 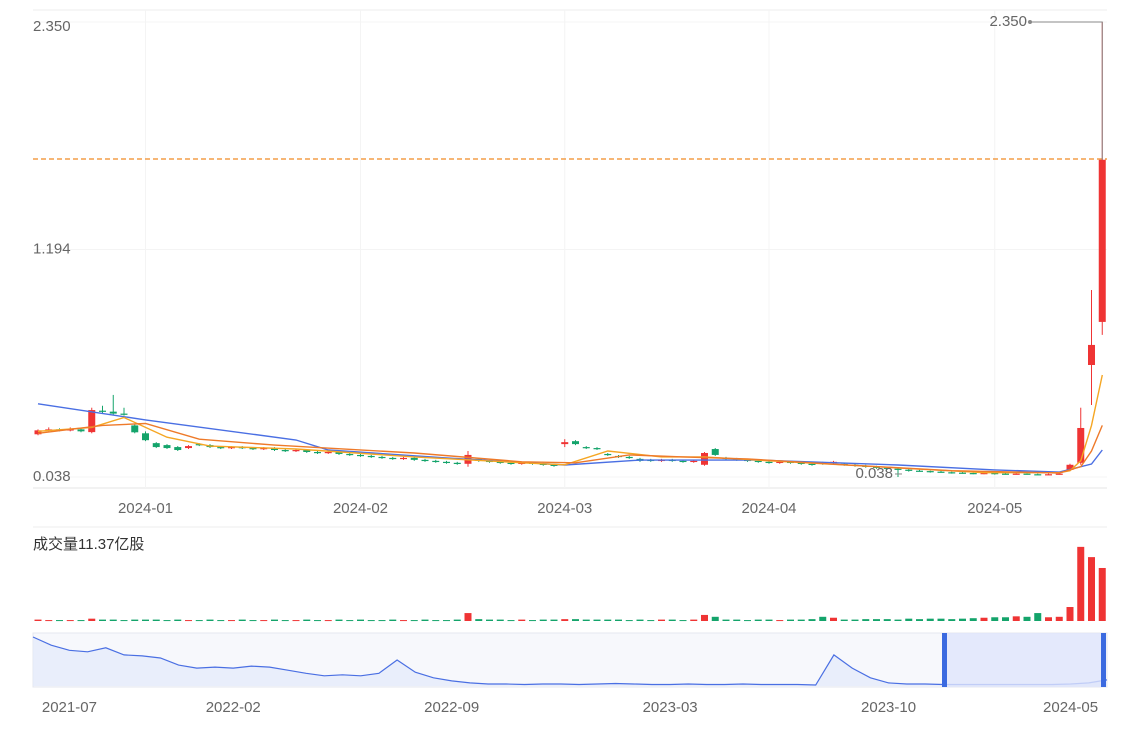 I want to click on navigator-area, so click(x=570, y=661).